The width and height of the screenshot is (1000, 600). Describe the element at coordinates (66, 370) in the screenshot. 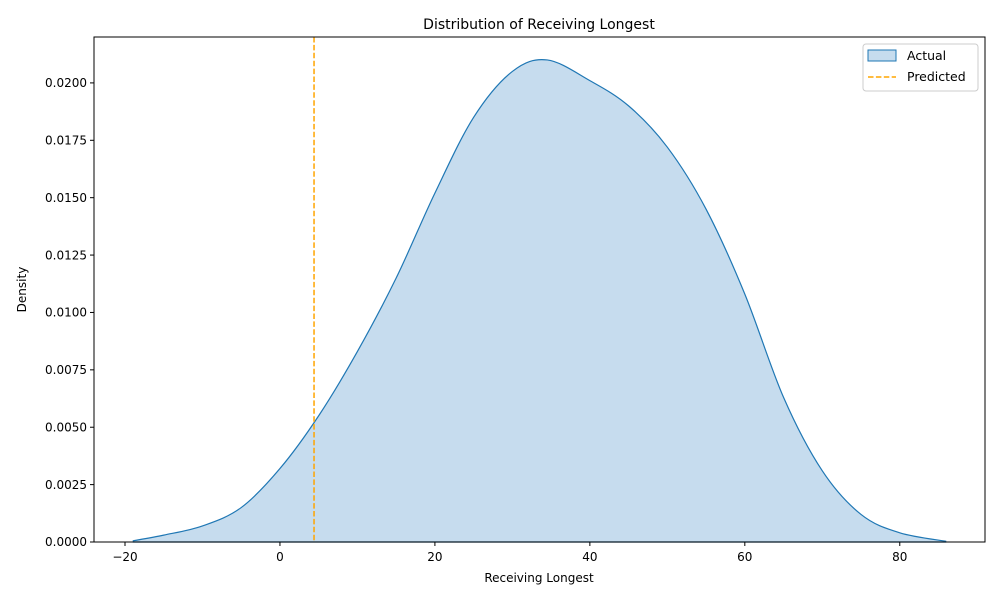

I see `y-tick-label: 0.0075` at that location.